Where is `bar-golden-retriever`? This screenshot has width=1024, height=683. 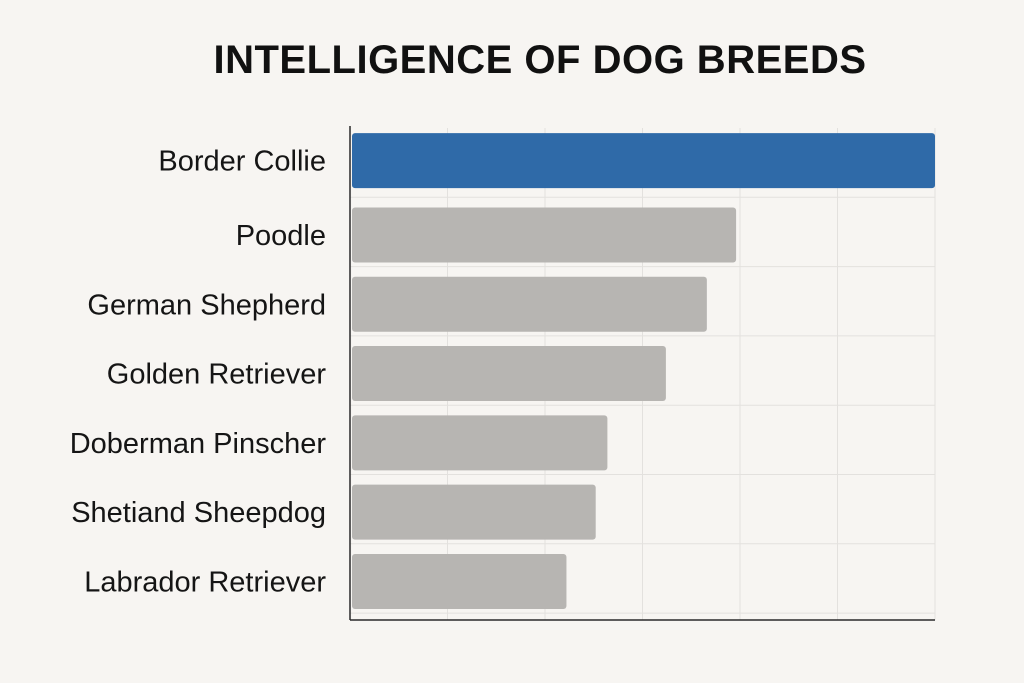 bar-golden-retriever is located at coordinates (509, 374).